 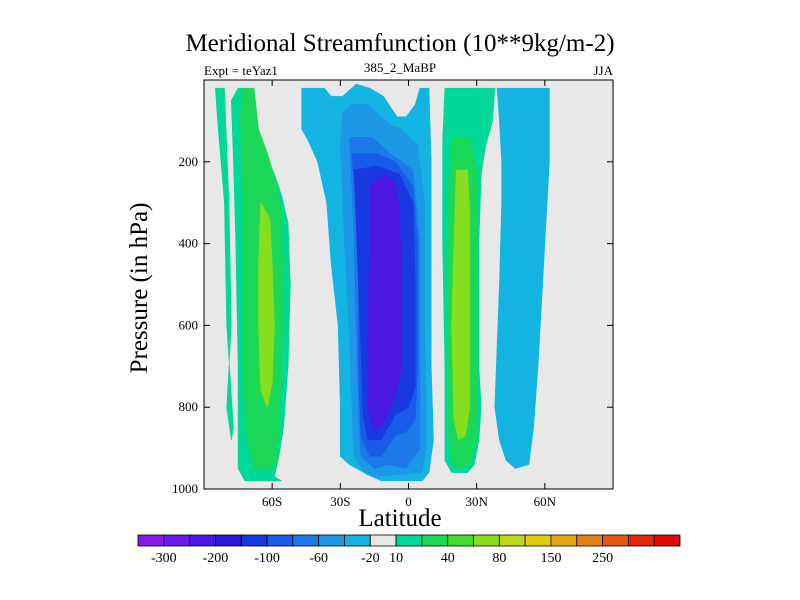 I want to click on contour-region-nh-ferrel, so click(x=522, y=278).